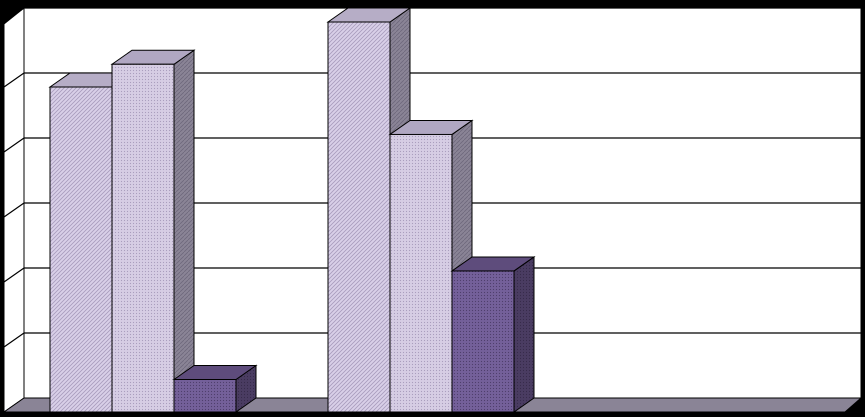 The height and width of the screenshot is (417, 865). I want to click on bar-series3-cat1, so click(215, 388).